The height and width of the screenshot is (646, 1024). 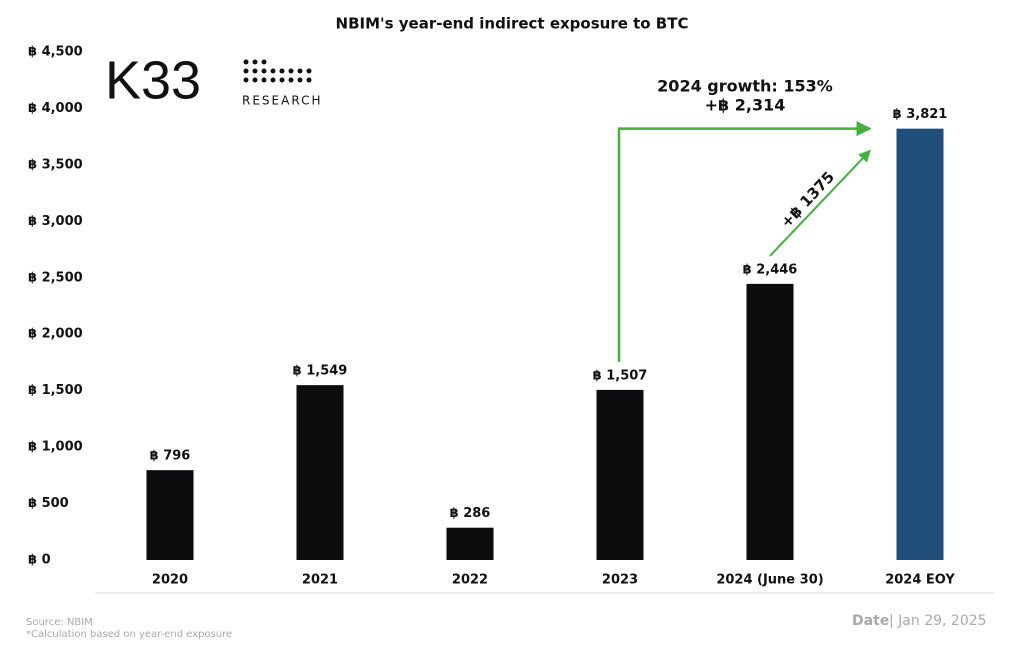 I want to click on annotation: 2024 growth: 153%, so click(x=745, y=86).